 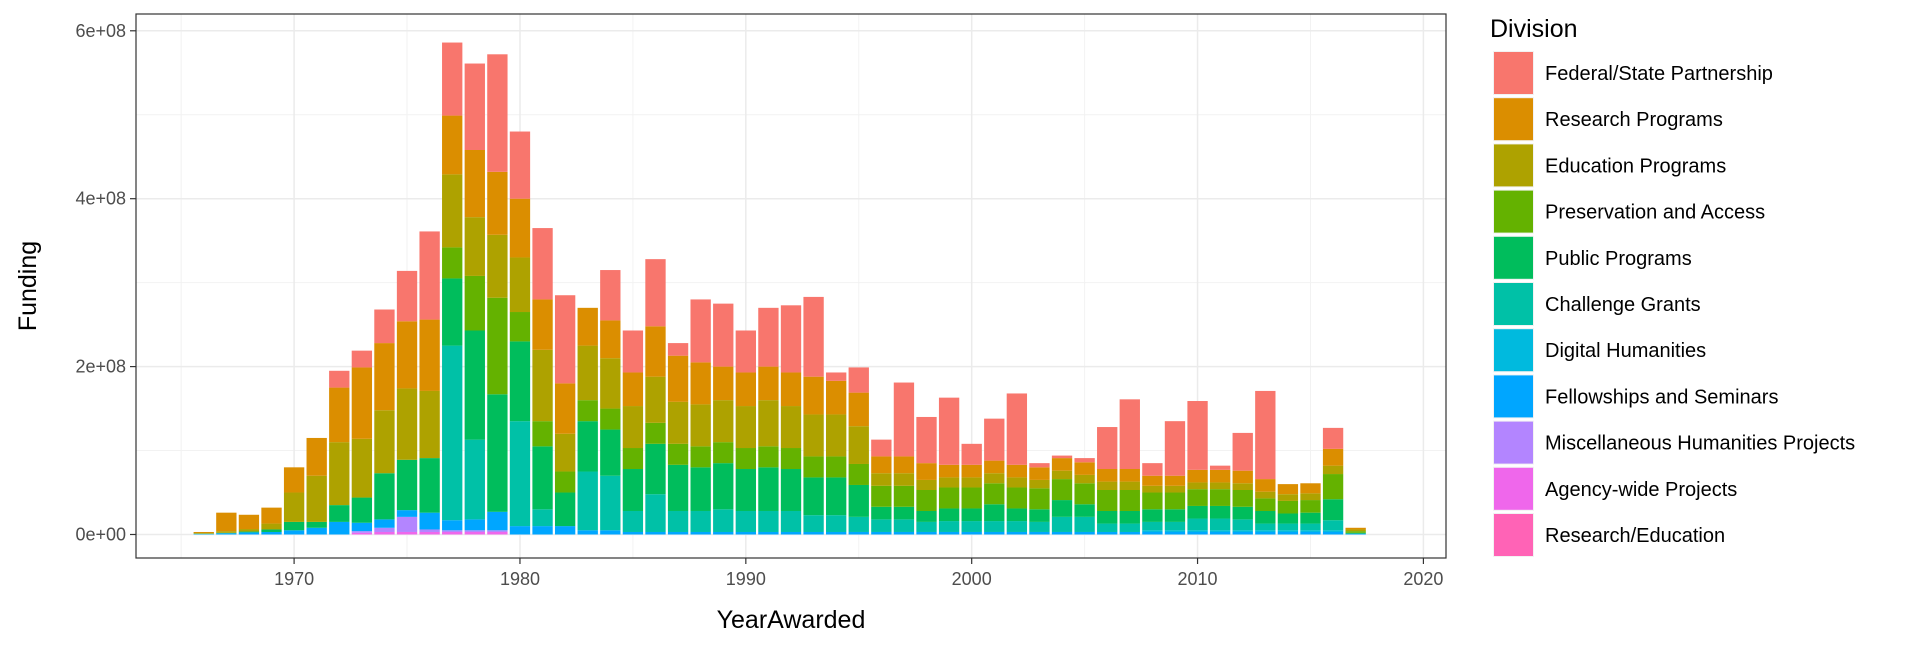 I want to click on legend-swatch-challenge-grants, so click(x=1513, y=304).